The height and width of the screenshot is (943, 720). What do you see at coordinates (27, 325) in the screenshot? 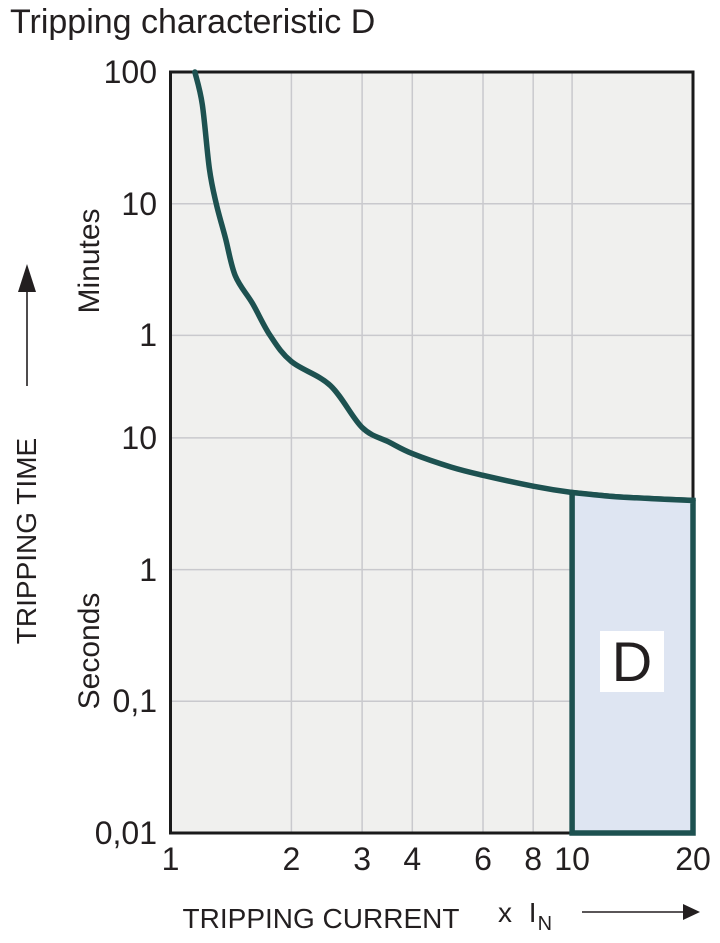
I see `y-axis-up-arrow-icon` at bounding box center [27, 325].